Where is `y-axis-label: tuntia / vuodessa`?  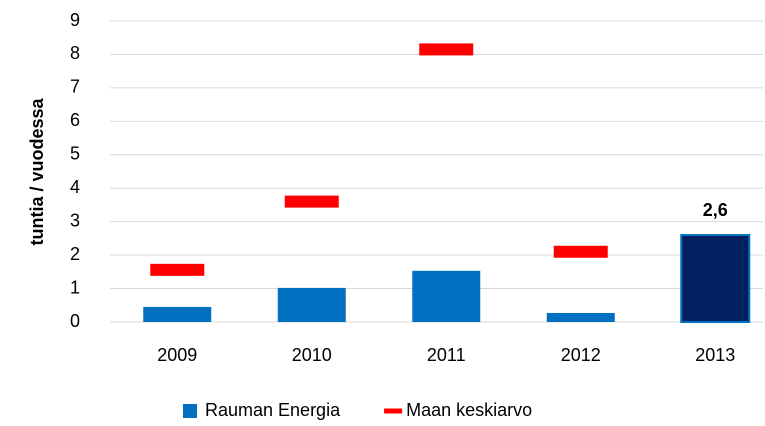
y-axis-label: tuntia / vuodessa is located at coordinates (37, 172).